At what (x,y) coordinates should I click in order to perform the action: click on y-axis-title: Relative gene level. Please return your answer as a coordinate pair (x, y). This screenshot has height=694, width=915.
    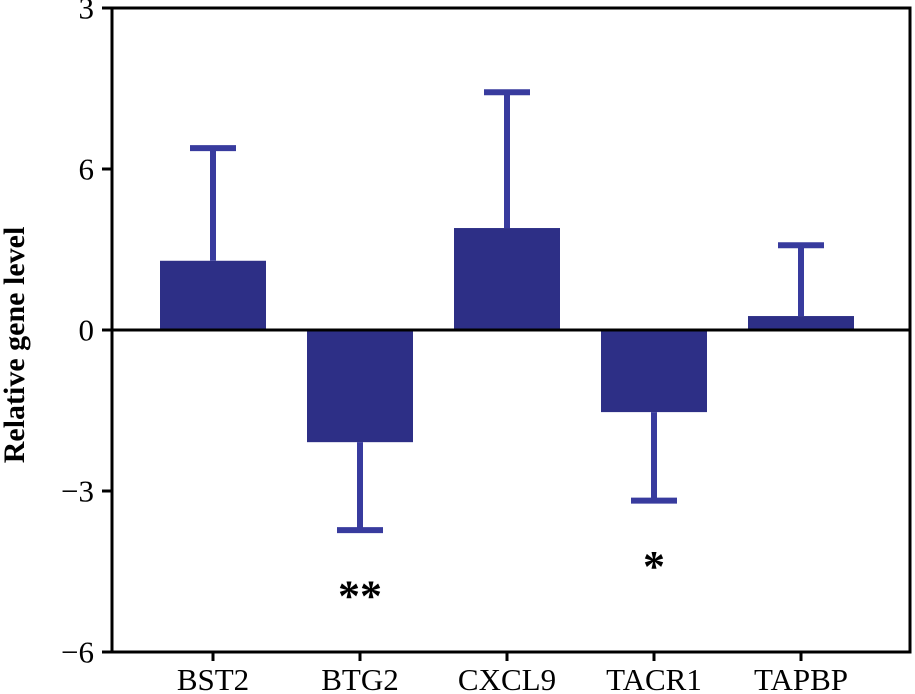
    Looking at the image, I should click on (15, 345).